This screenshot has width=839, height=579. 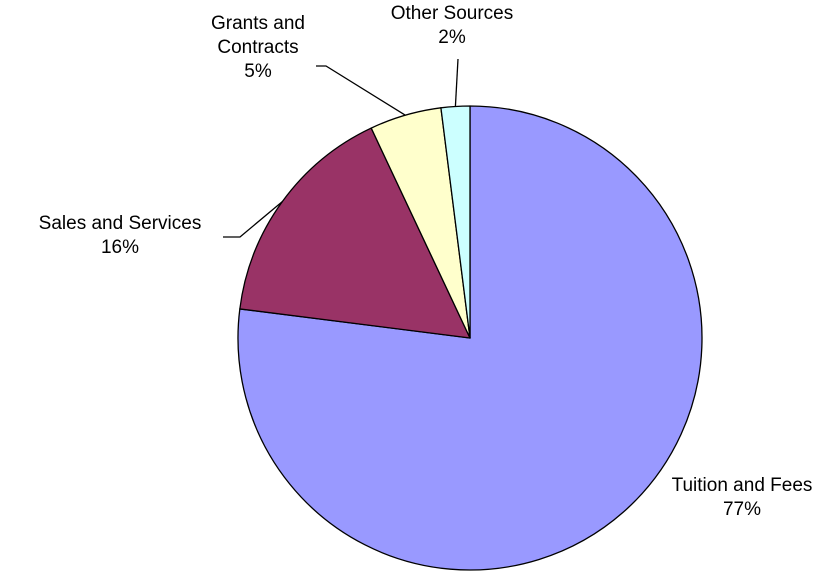 I want to click on slice-label-other-sources: Other Sources 2%, so click(x=452, y=25).